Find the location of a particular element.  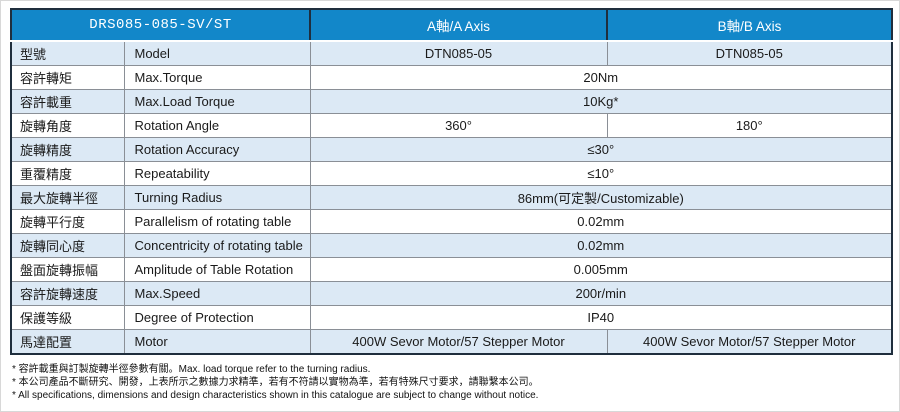

row-label-en: Max.Speed is located at coordinates (217, 293).